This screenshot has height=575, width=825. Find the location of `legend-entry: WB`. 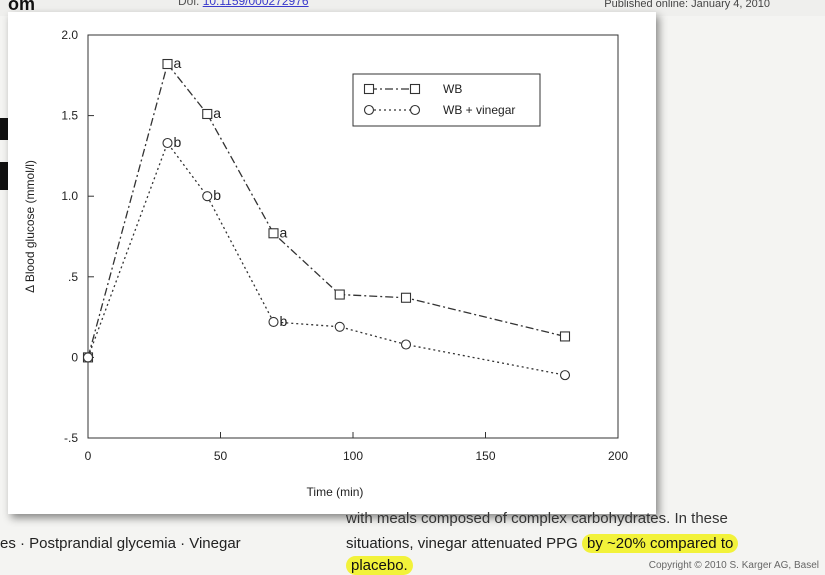

legend-entry: WB is located at coordinates (452, 89).